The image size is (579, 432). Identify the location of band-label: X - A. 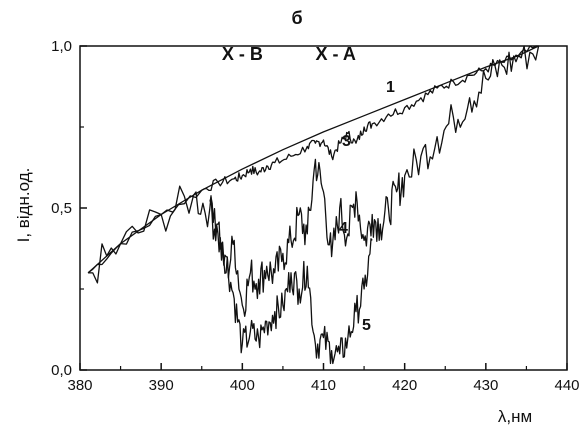
(336, 54).